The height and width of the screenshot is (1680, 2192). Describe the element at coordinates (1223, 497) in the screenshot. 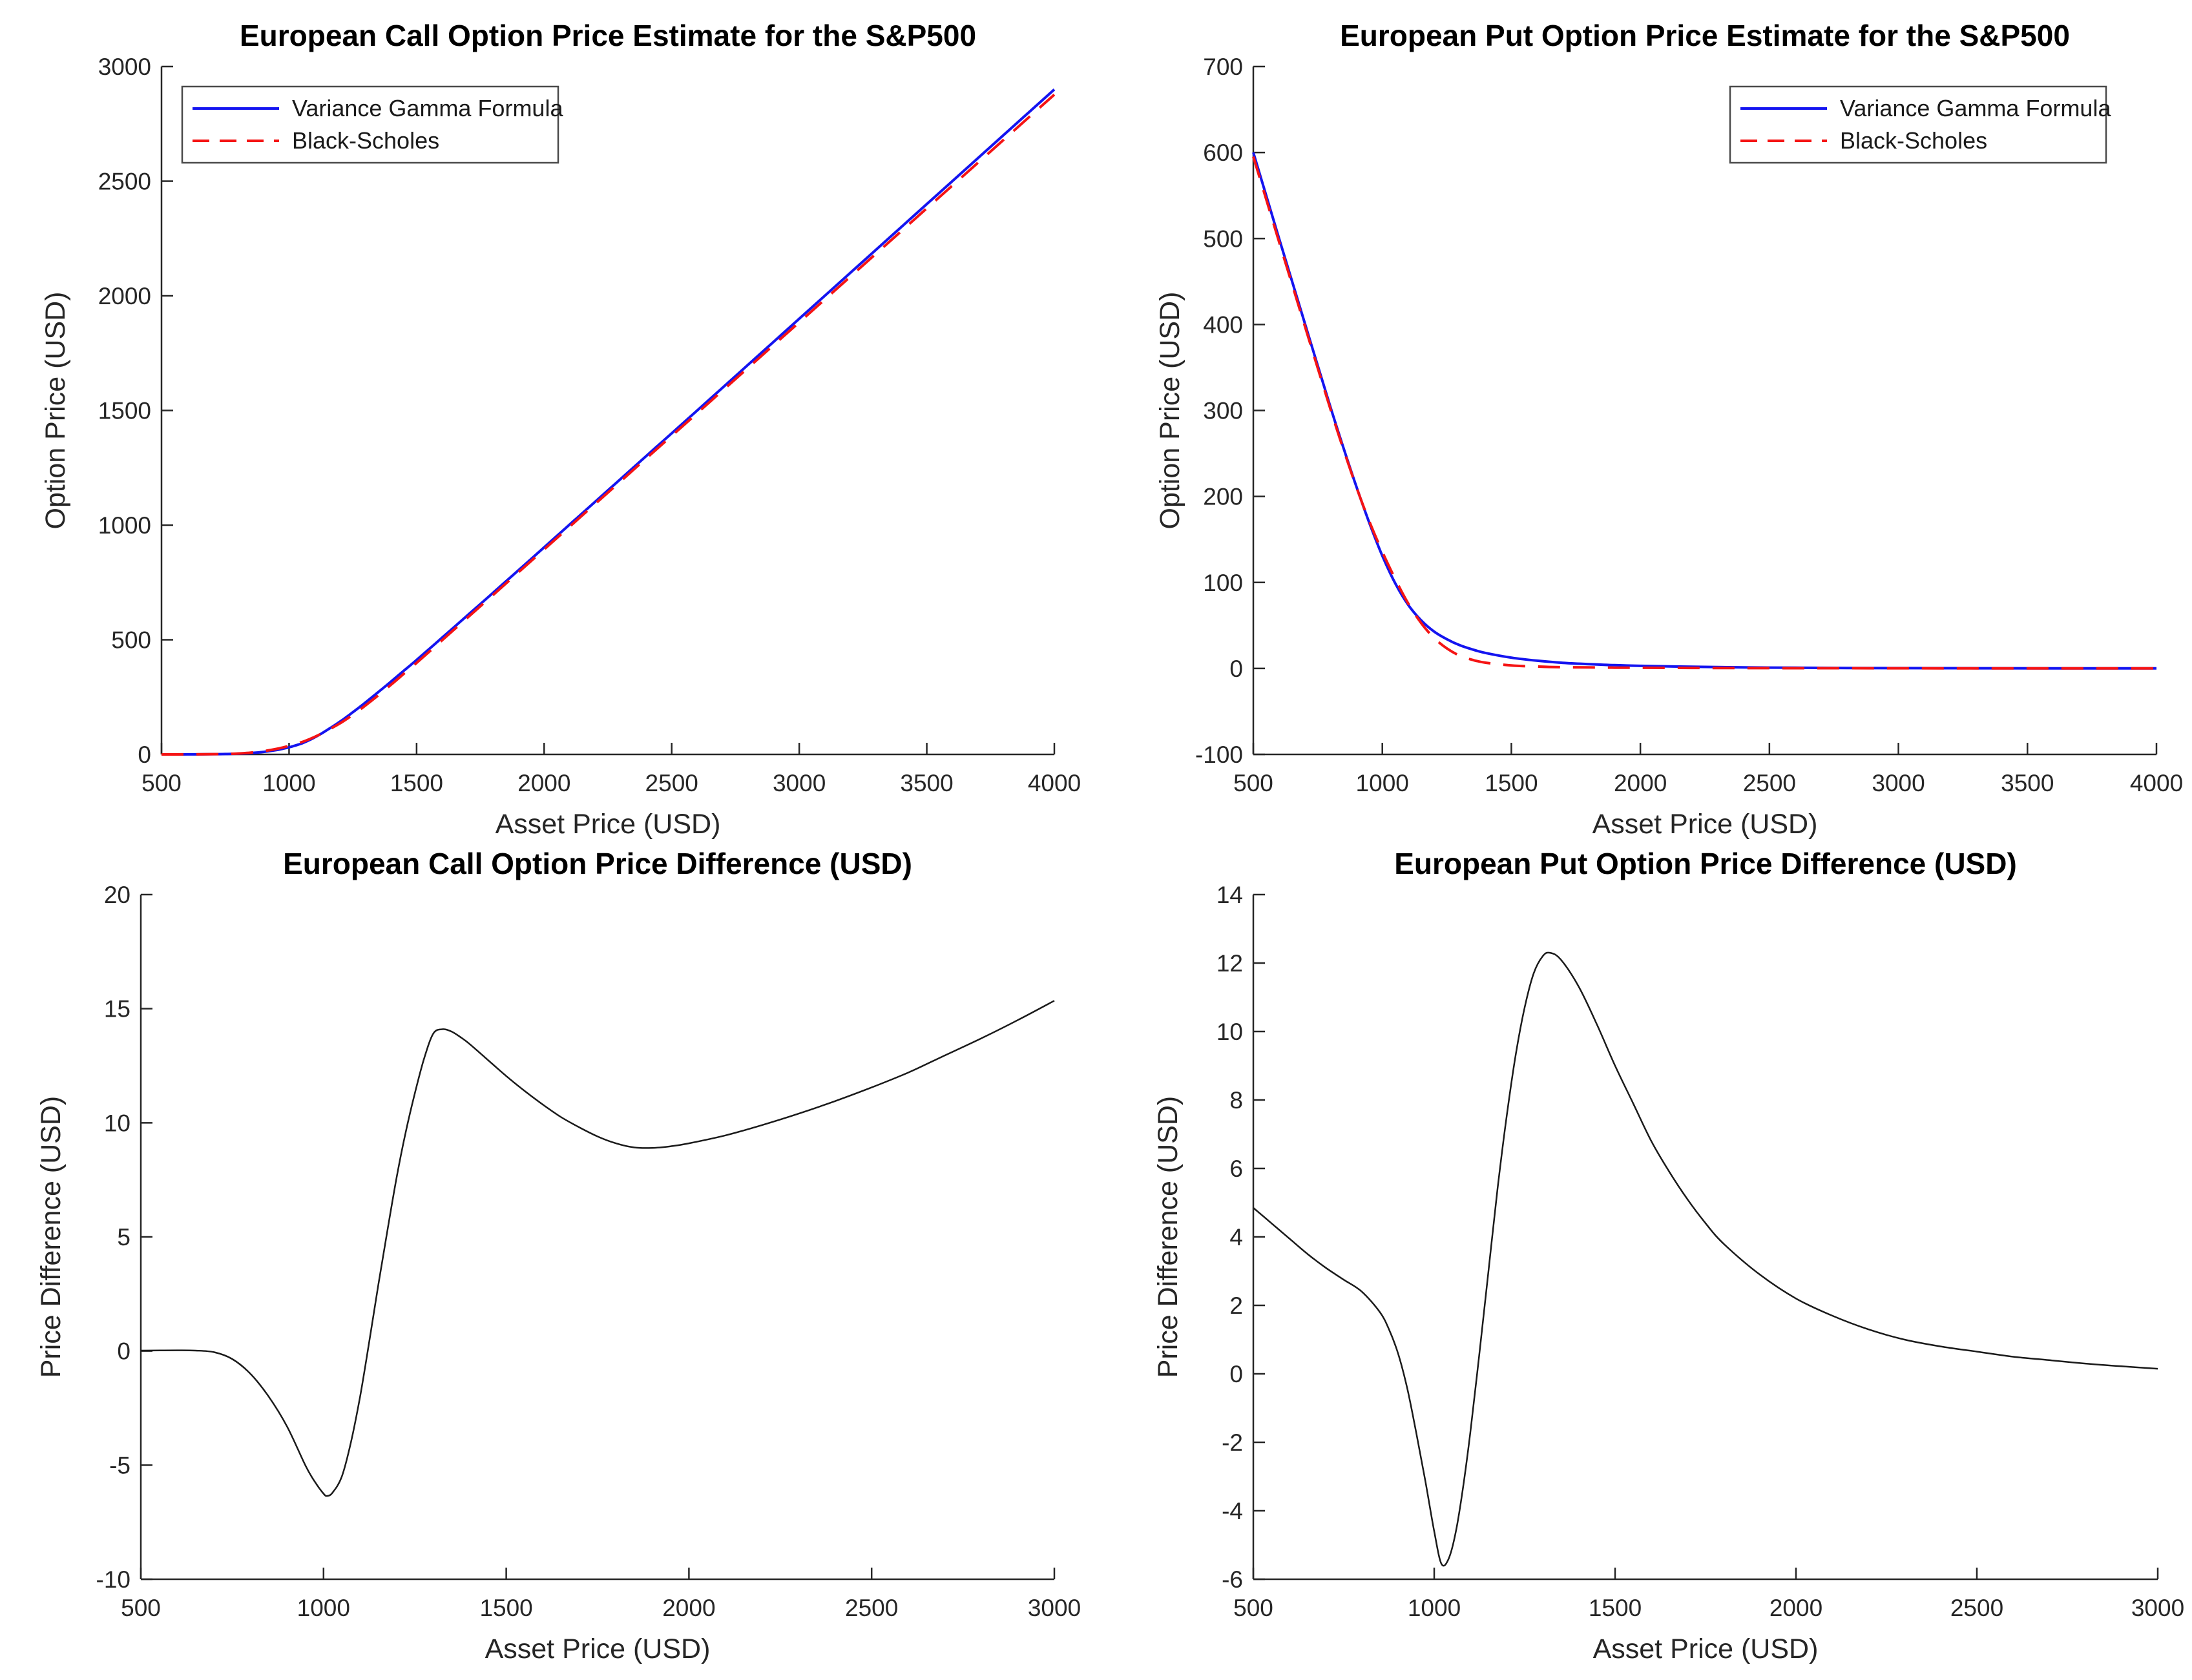

I see `y-tick-label: 200` at that location.